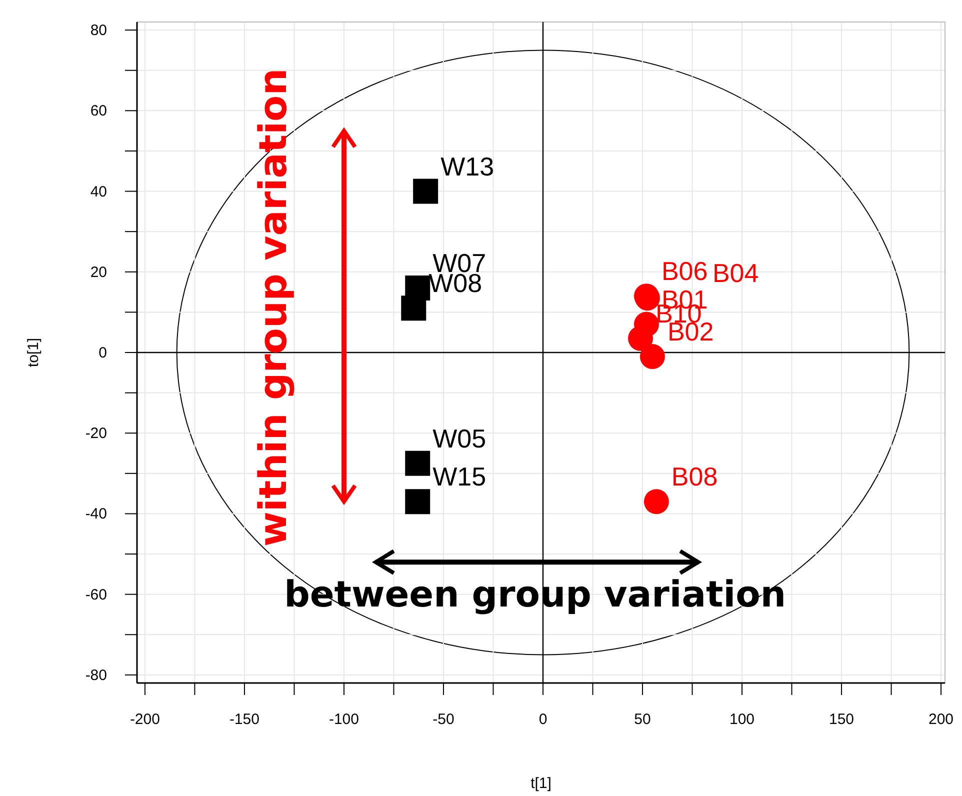 This screenshot has height=796, width=962. Describe the element at coordinates (145, 719) in the screenshot. I see `x-tick-label: -200` at that location.